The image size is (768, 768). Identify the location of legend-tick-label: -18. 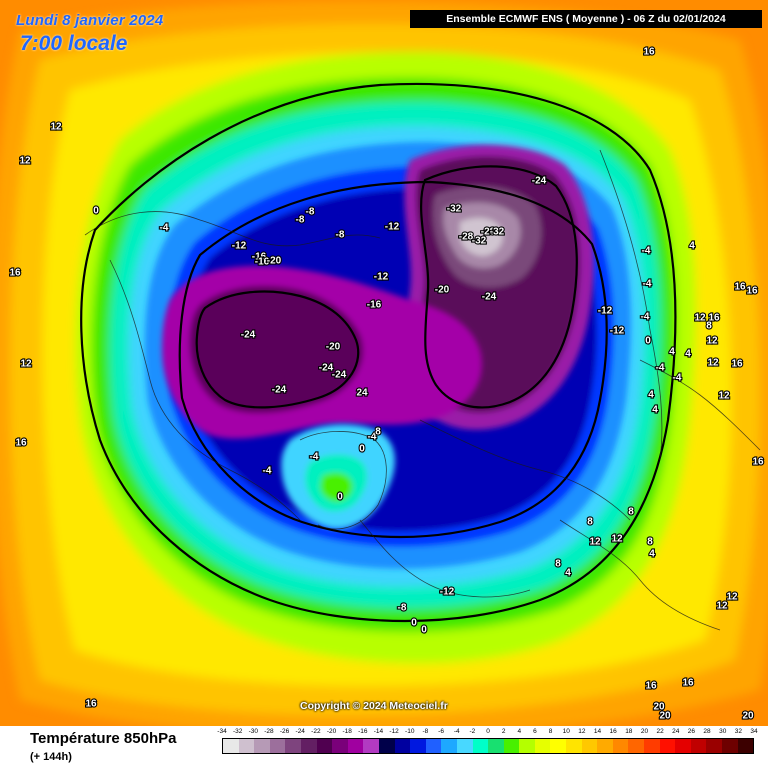
(347, 731).